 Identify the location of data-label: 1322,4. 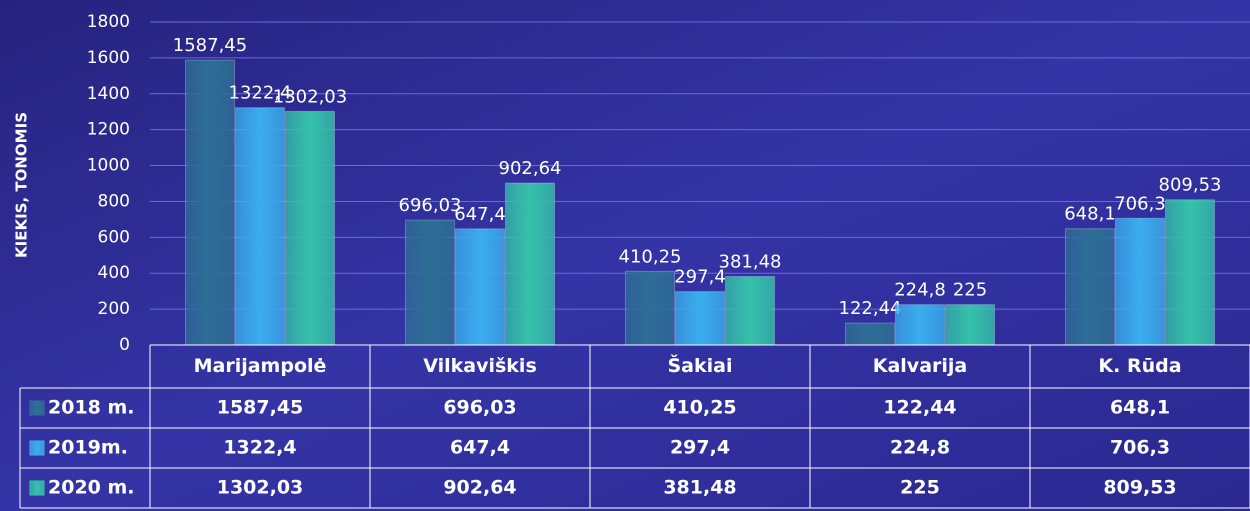
(260, 93).